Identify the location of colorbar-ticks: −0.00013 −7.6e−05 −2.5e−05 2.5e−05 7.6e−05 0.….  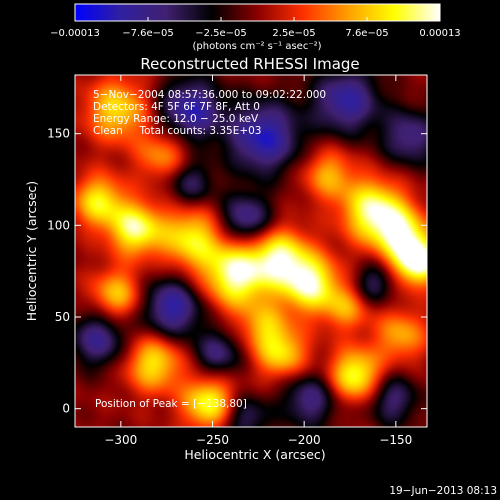
(255, 28).